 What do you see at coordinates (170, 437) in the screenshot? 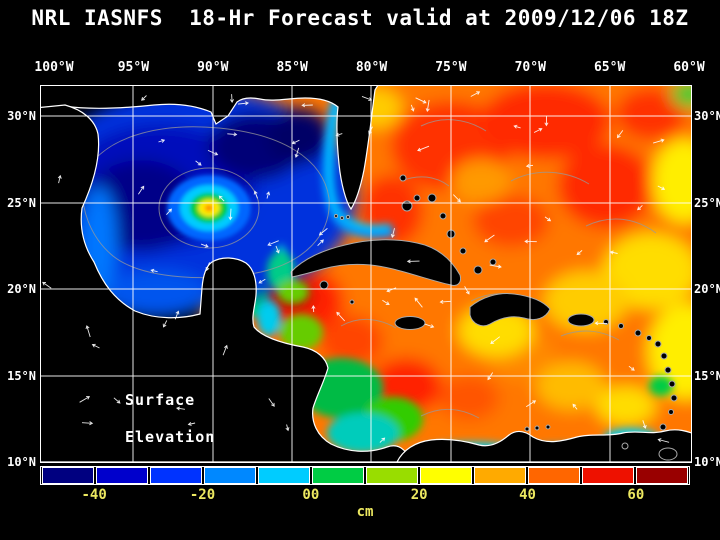
I see `field-label-line2: Elevation` at bounding box center [170, 437].